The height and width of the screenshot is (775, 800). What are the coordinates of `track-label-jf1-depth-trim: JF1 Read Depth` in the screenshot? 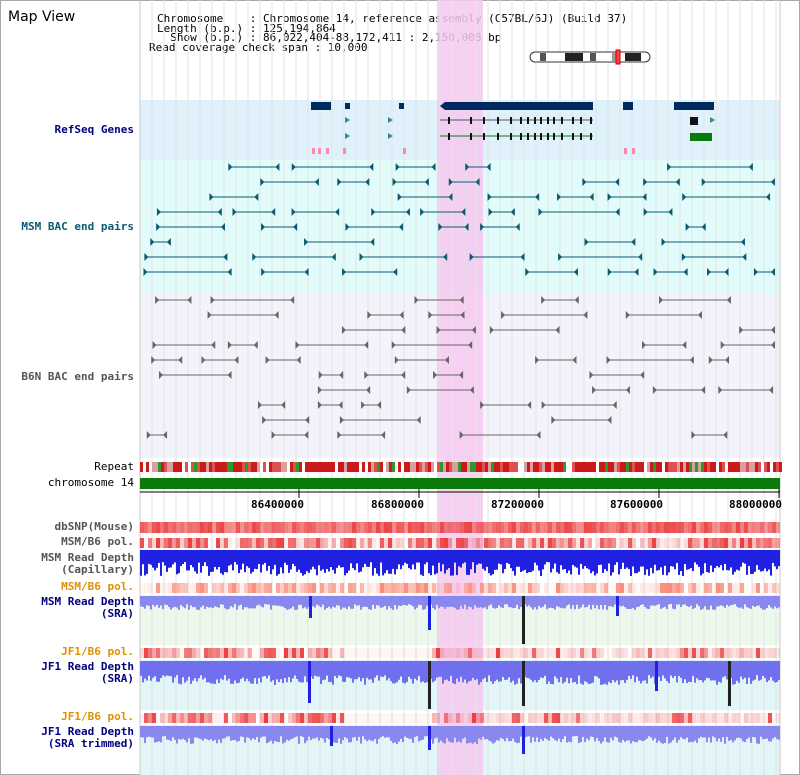 It's located at (87, 731).